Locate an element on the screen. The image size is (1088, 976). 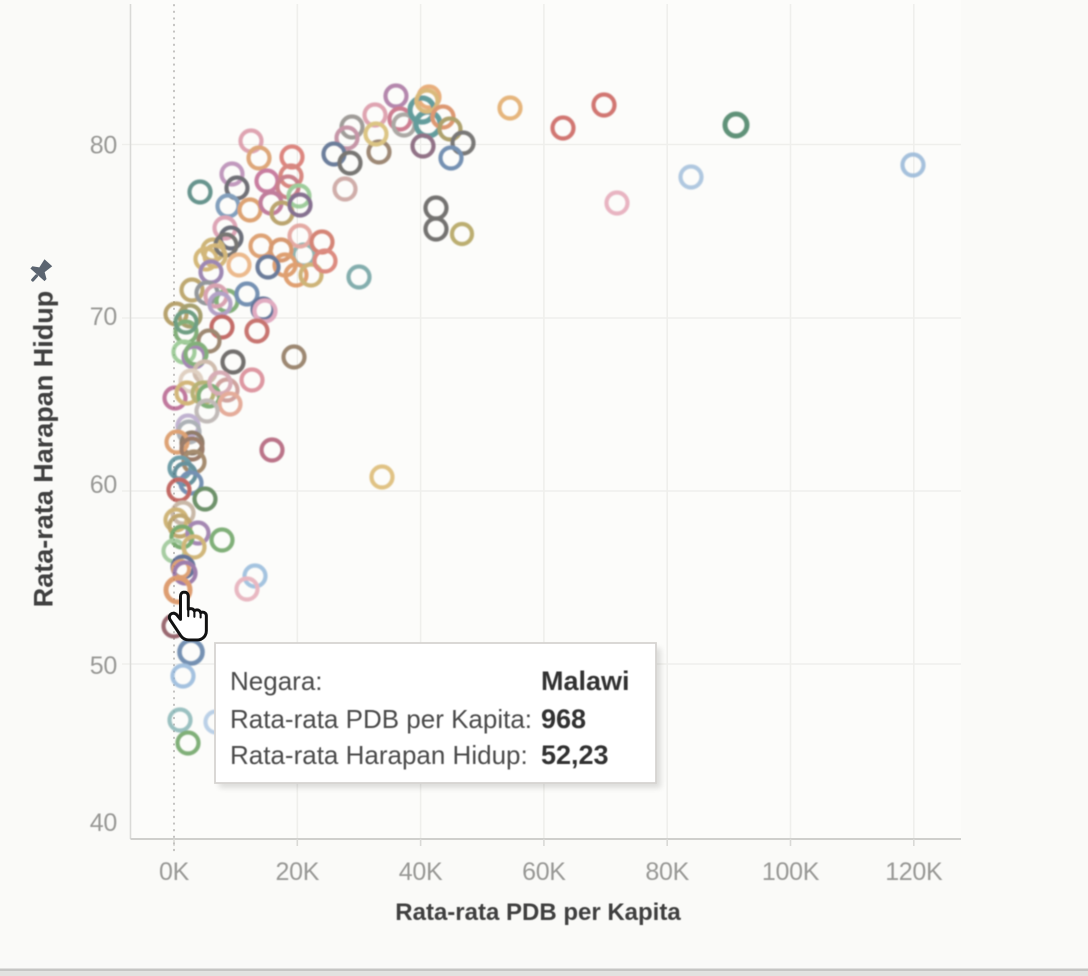
svg-text: 120K is located at coordinates (914, 872).